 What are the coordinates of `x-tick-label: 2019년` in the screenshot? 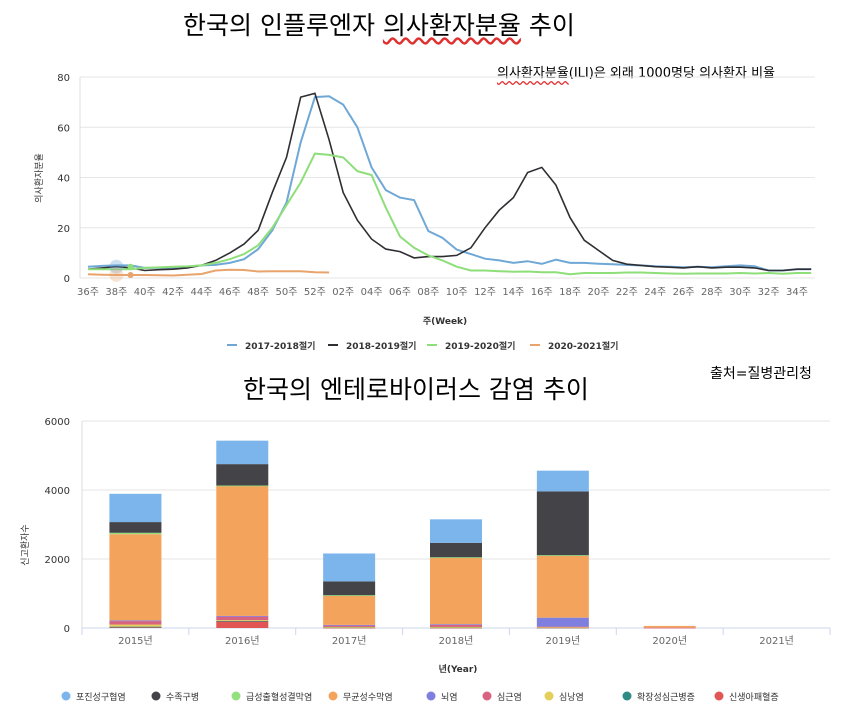 It's located at (563, 641).